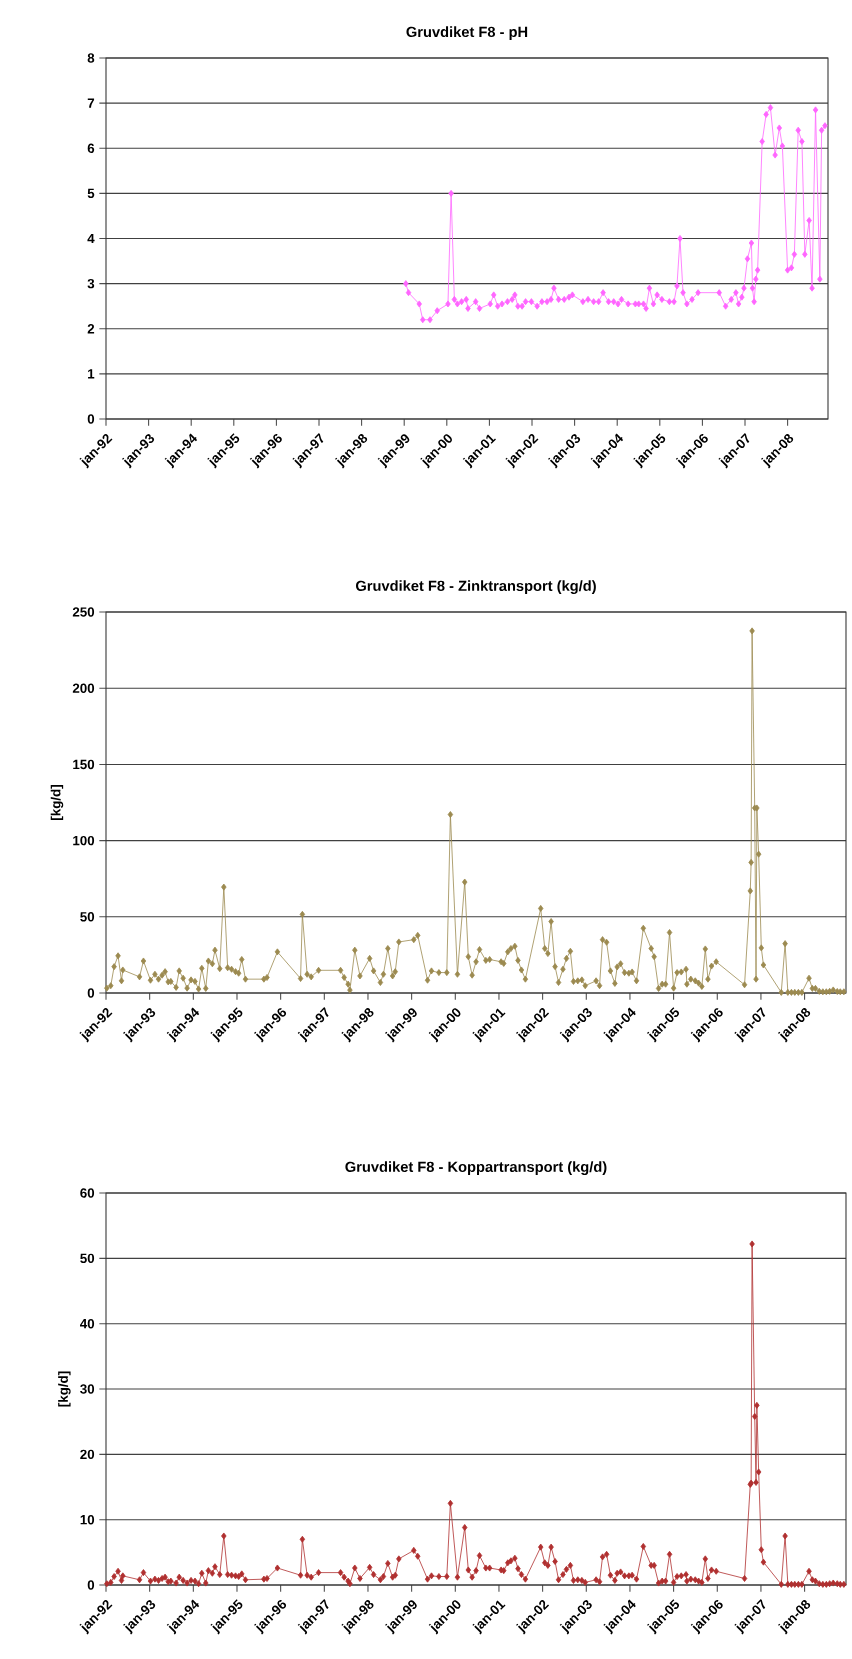  Describe the element at coordinates (91, 374) in the screenshot. I see `y-tick-label: 1` at that location.